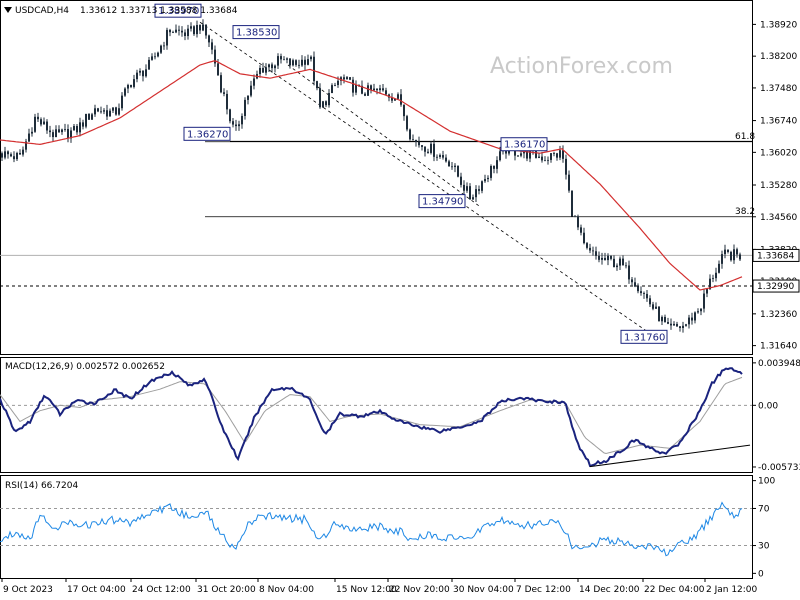 The image size is (800, 600). Describe the element at coordinates (609, 590) in the screenshot. I see `time-tick-label: 14 Dec 20:00` at that location.